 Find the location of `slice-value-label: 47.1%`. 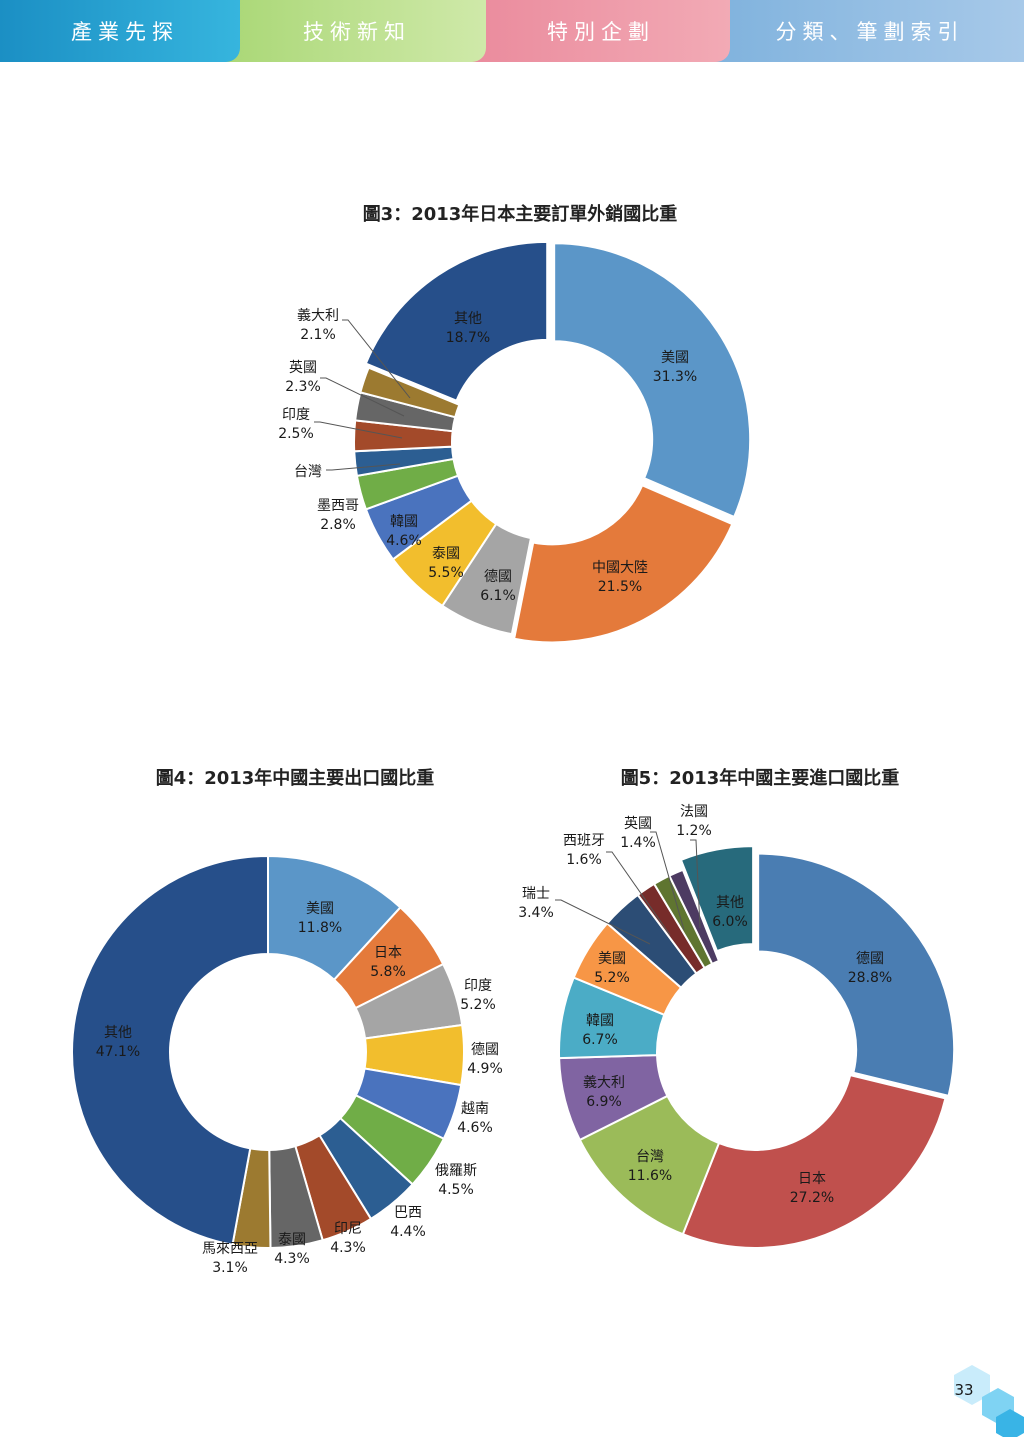

slice-value-label: 47.1% is located at coordinates (118, 1052).